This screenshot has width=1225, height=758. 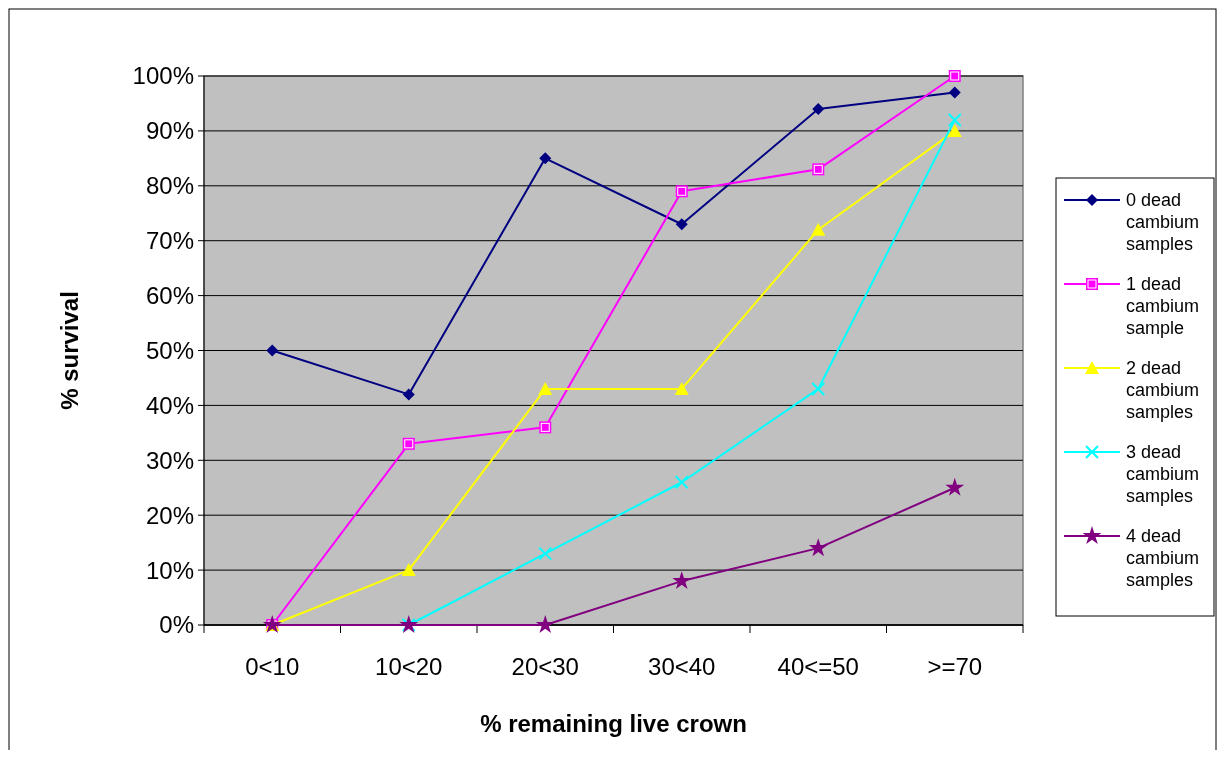 What do you see at coordinates (169, 350) in the screenshot?
I see `y-tick-label: 50%` at bounding box center [169, 350].